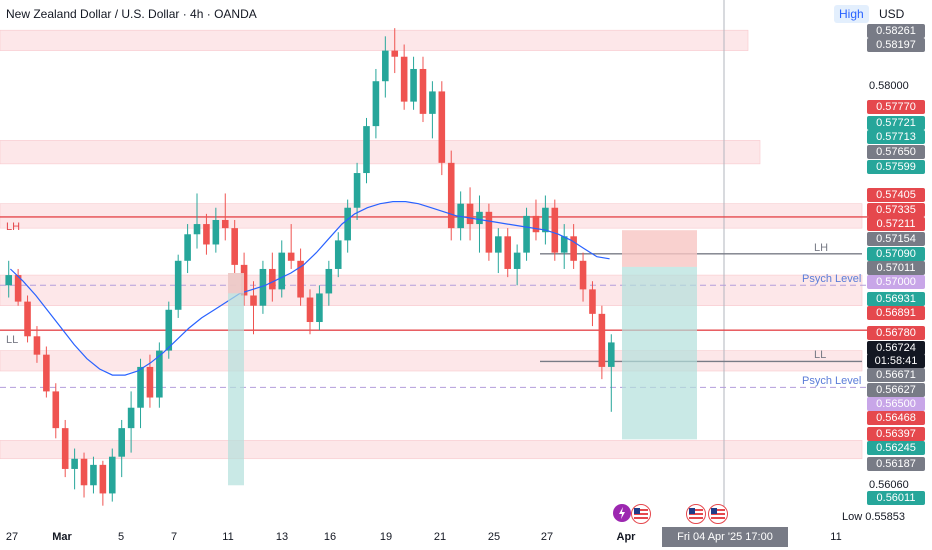  Describe the element at coordinates (896, 418) in the screenshot. I see `price-tag: 0.56468` at that location.